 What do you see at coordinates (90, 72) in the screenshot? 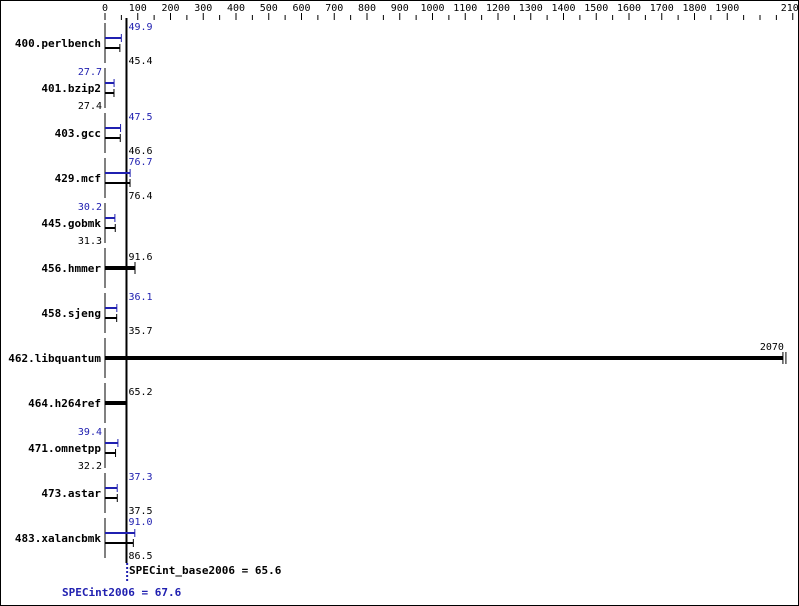
I see `peak-value-label: 27.7` at bounding box center [90, 72].